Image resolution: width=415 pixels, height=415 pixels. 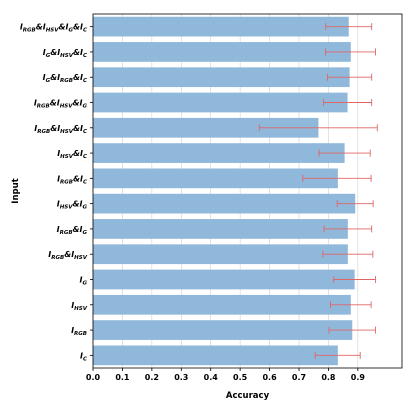 What do you see at coordinates (72, 154) in the screenshot?
I see `category-label: IHSV&IC` at bounding box center [72, 154].